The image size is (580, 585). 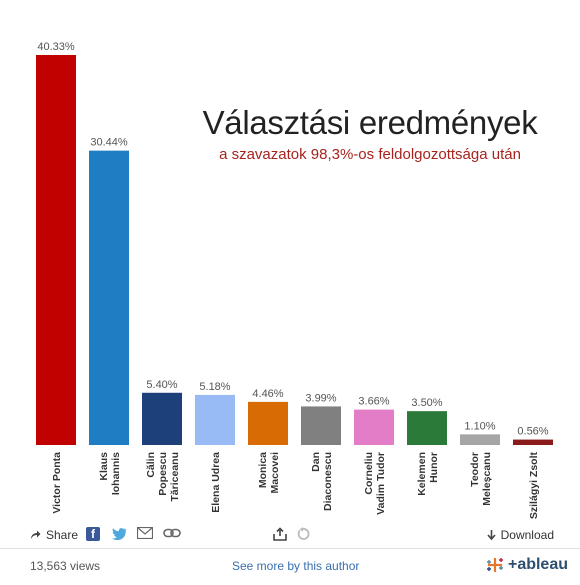 What do you see at coordinates (36, 534) in the screenshot?
I see `share-arrow-icon` at bounding box center [36, 534].